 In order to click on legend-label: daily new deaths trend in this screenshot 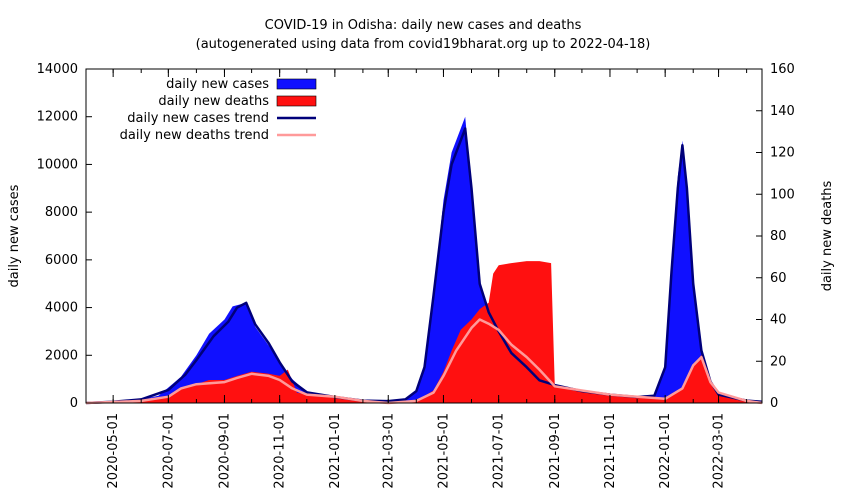, I will do `click(194, 135)`.